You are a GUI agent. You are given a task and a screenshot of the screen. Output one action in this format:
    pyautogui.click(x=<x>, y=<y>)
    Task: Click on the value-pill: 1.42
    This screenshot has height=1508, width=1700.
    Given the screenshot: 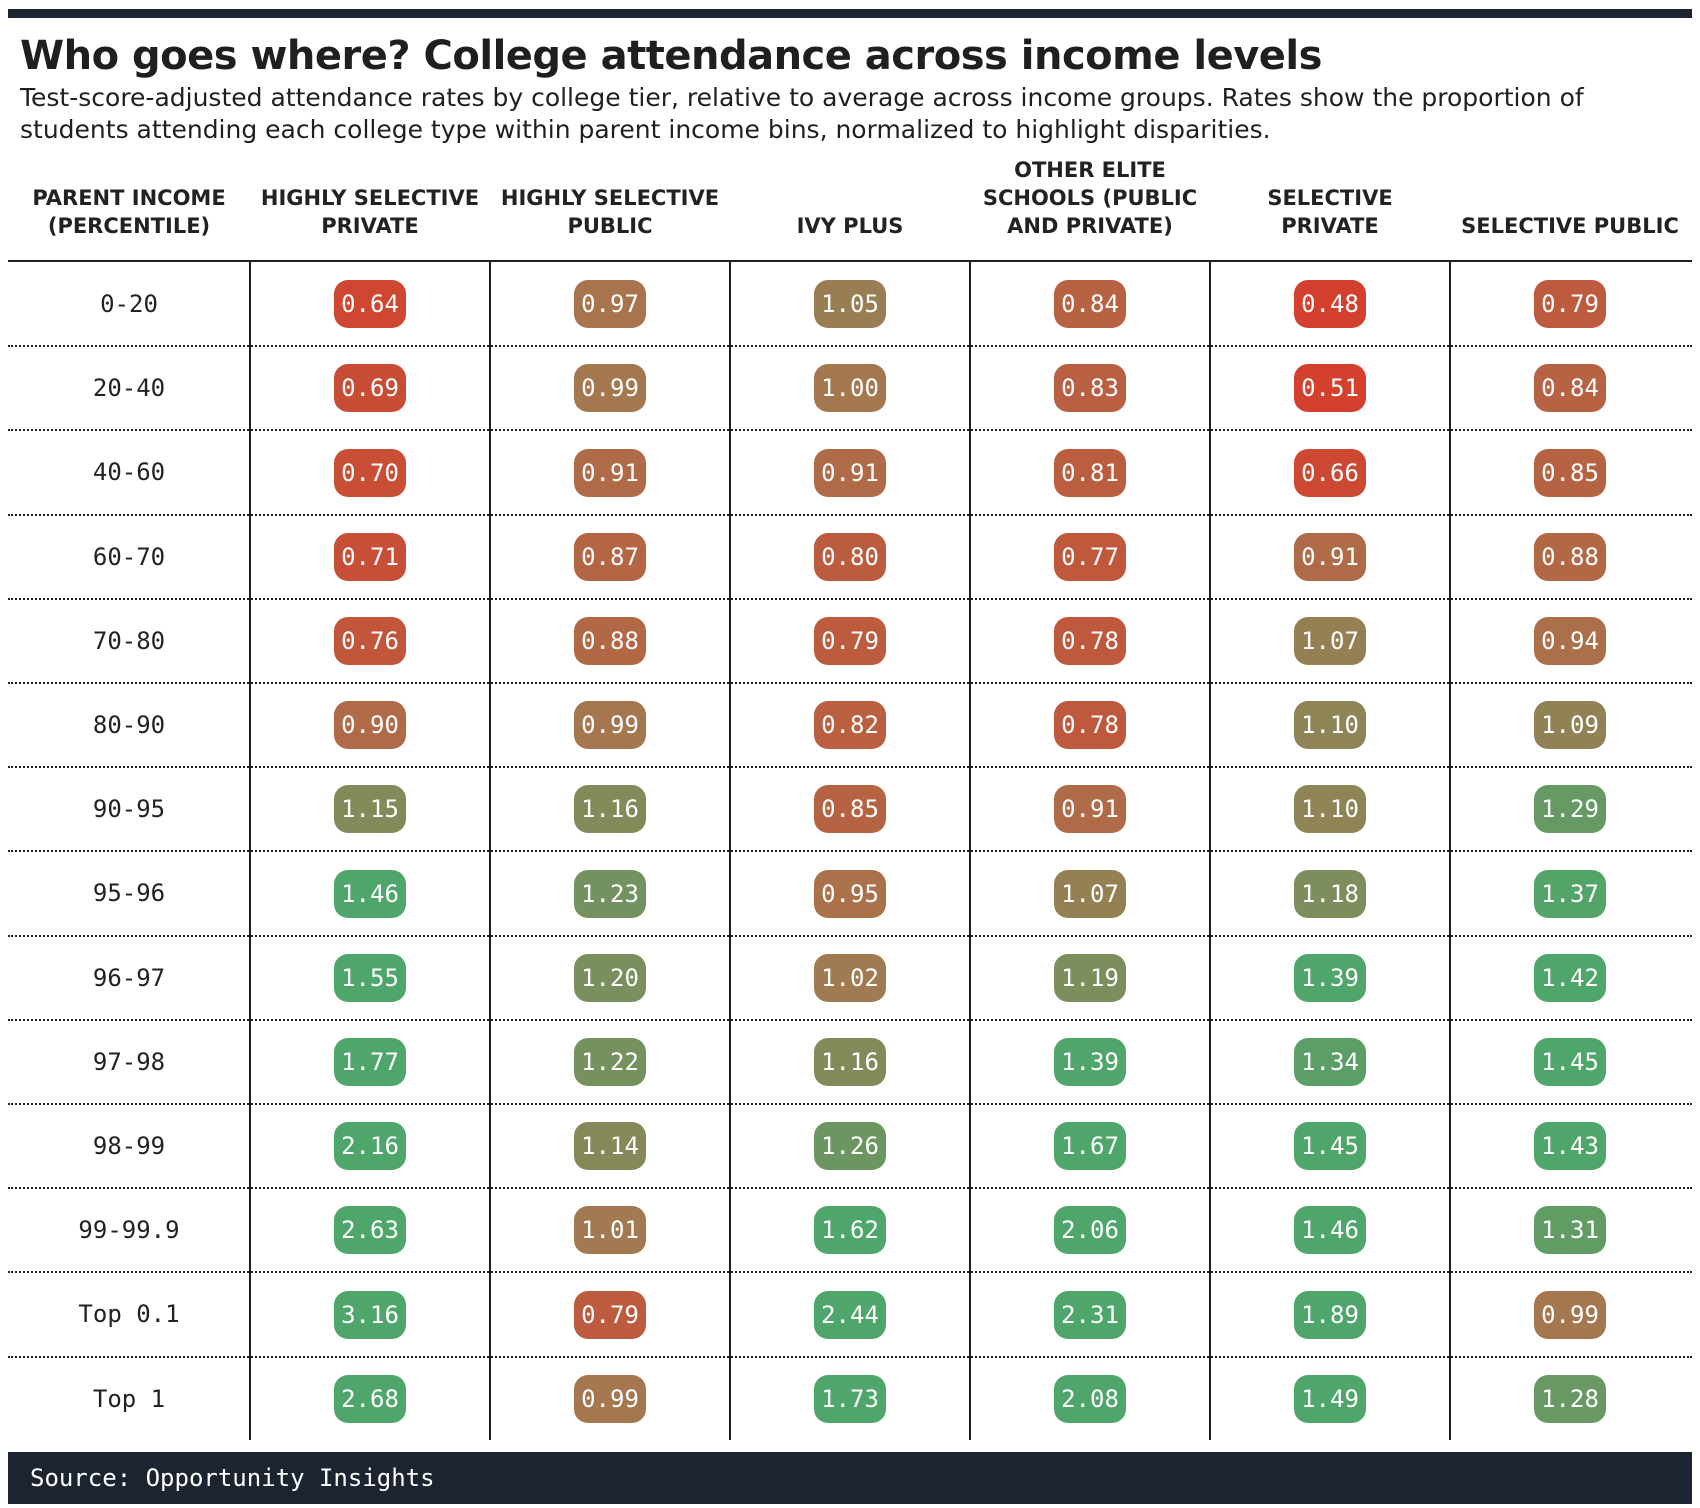 What is the action you would take?
    pyautogui.click(x=1570, y=977)
    